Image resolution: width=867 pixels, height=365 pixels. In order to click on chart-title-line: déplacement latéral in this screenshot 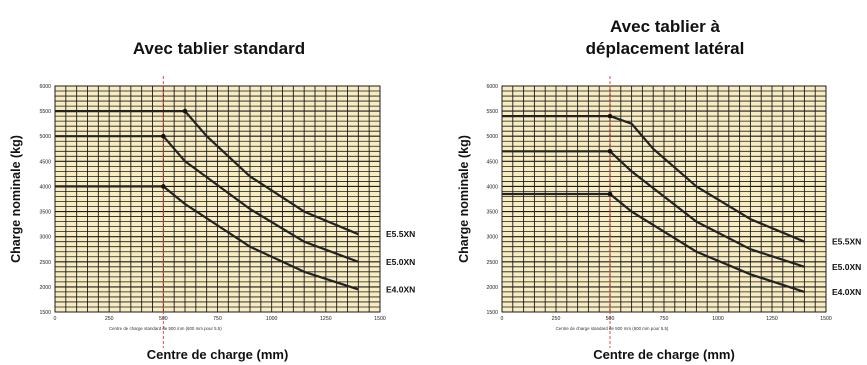, I will do `click(665, 48)`.